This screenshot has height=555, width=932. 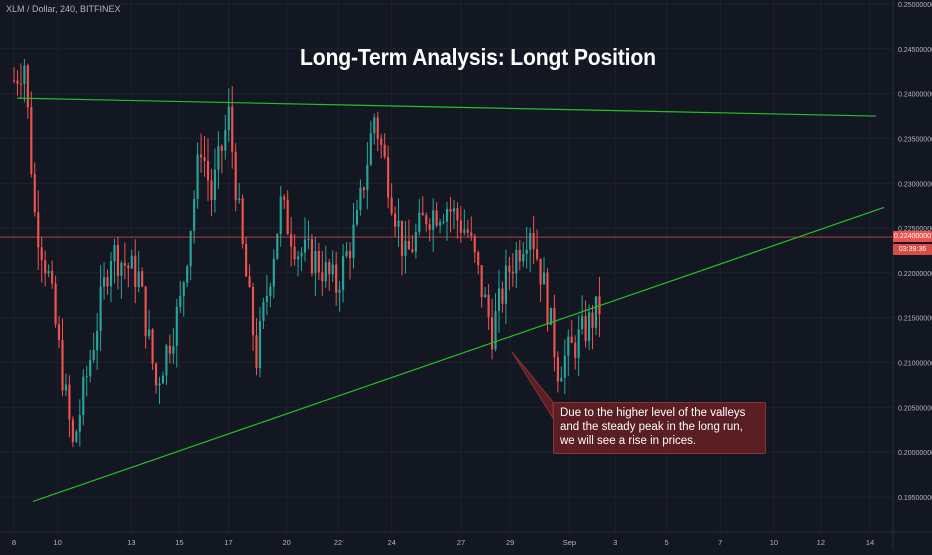 I want to click on time-tick-label-6: 22, so click(x=338, y=542).